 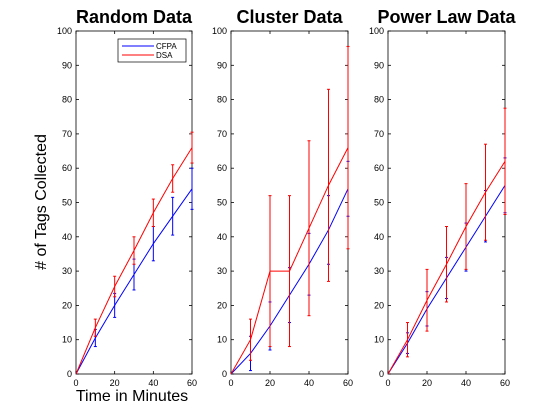 What do you see at coordinates (41, 202) in the screenshot?
I see `y-axis-label: # of Tags Collected` at bounding box center [41, 202].